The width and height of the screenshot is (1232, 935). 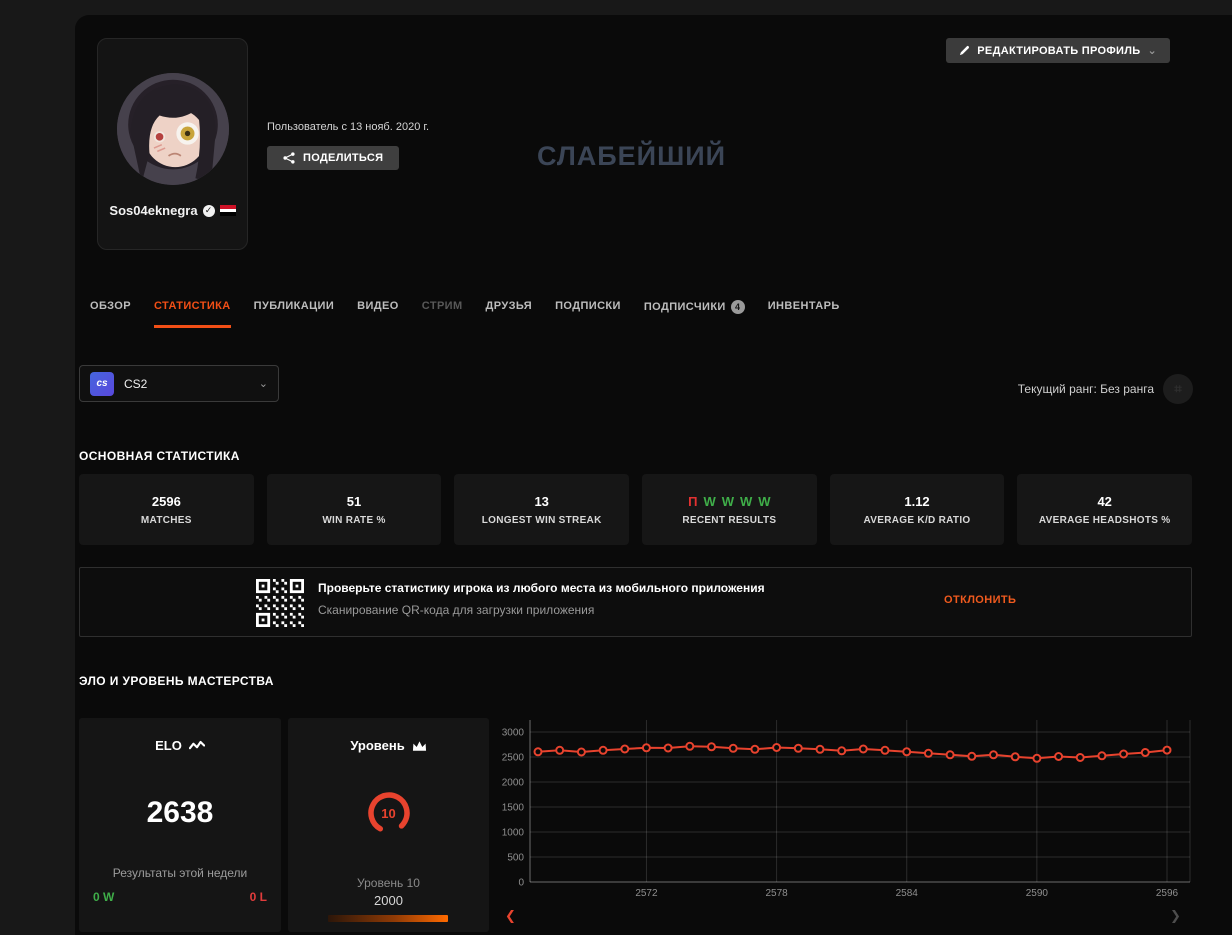 What do you see at coordinates (1175, 915) in the screenshot?
I see `chart-next-button: ❯` at bounding box center [1175, 915].